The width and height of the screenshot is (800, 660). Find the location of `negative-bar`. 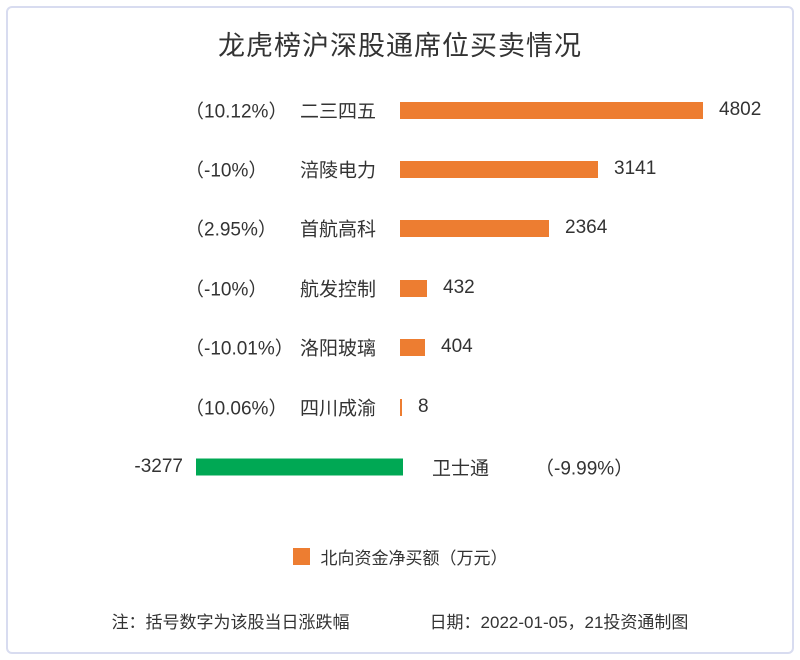

negative-bar is located at coordinates (299, 467).